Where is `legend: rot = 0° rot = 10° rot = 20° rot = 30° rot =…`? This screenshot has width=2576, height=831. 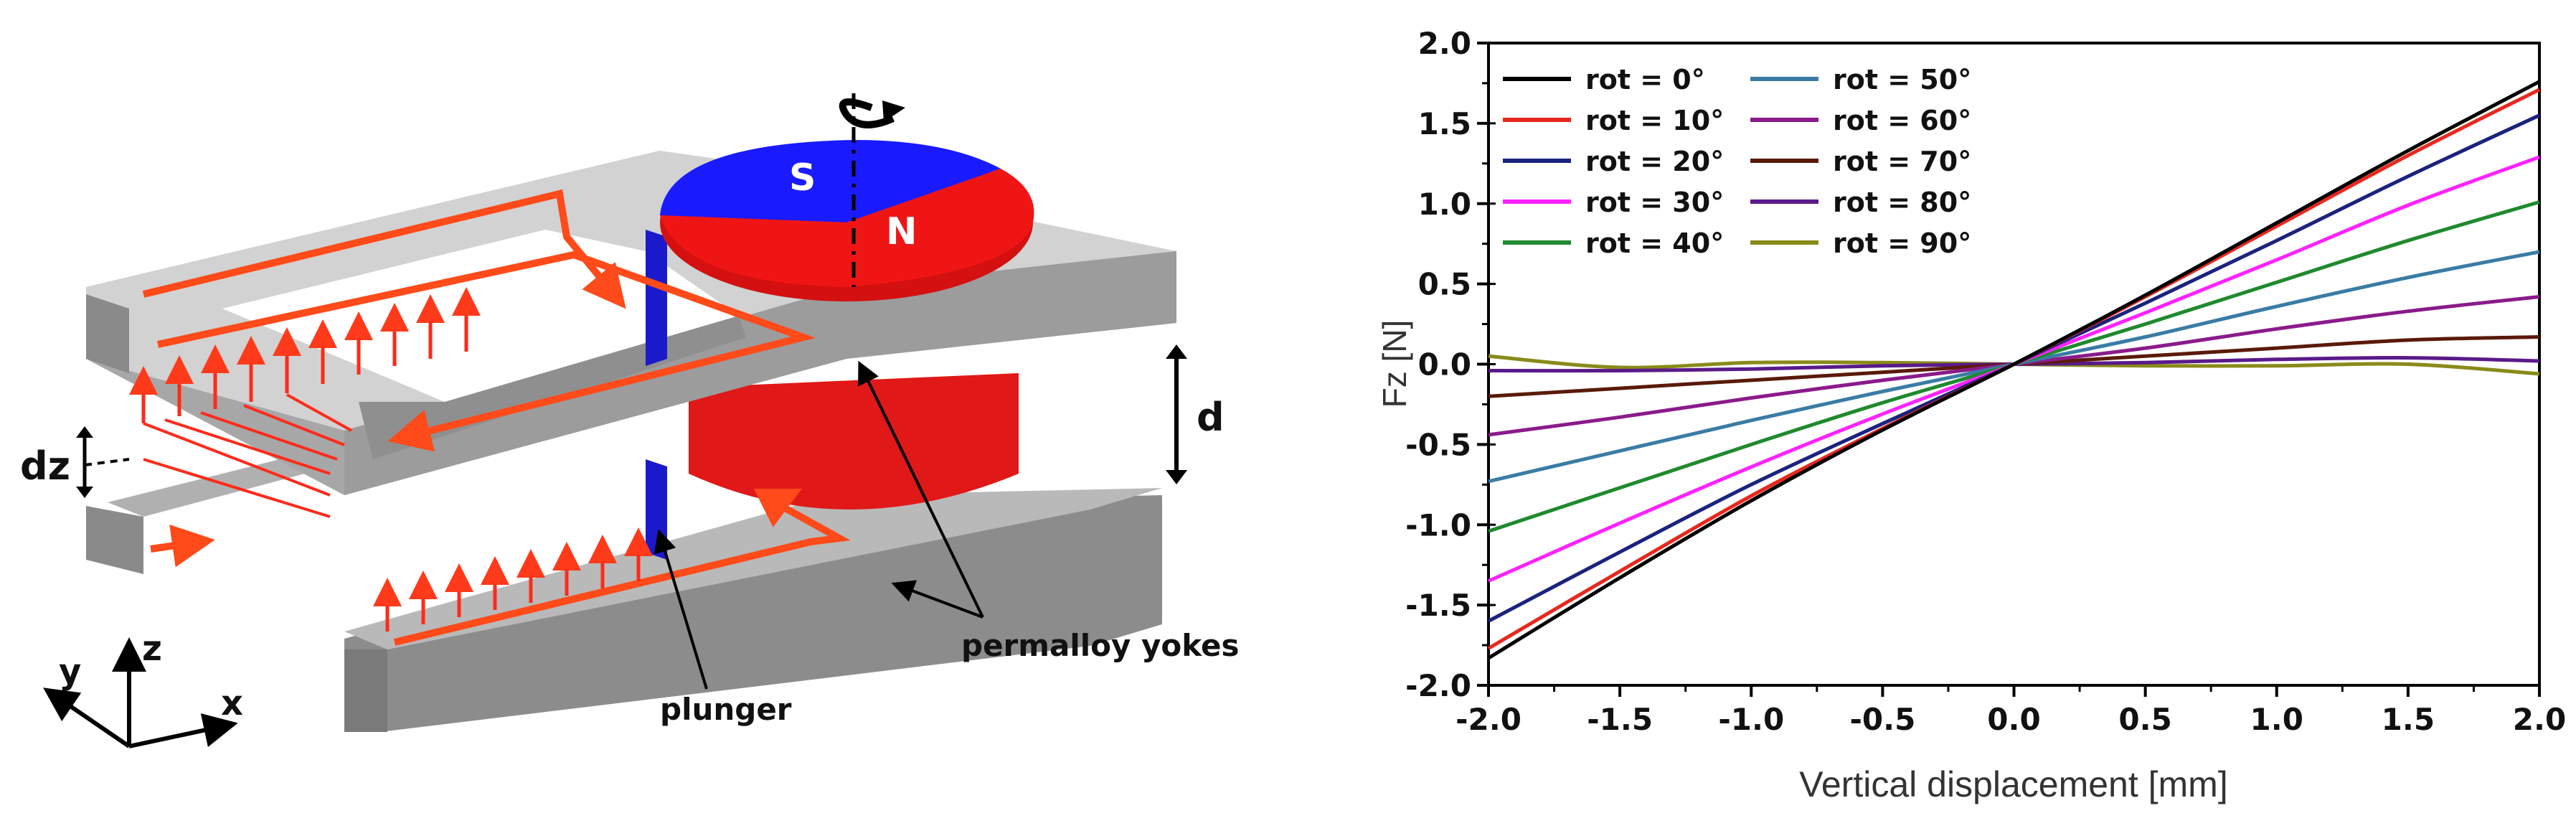
legend: rot = 0° rot = 10° rot = 20° rot = 30° rot =… is located at coordinates (1737, 161).